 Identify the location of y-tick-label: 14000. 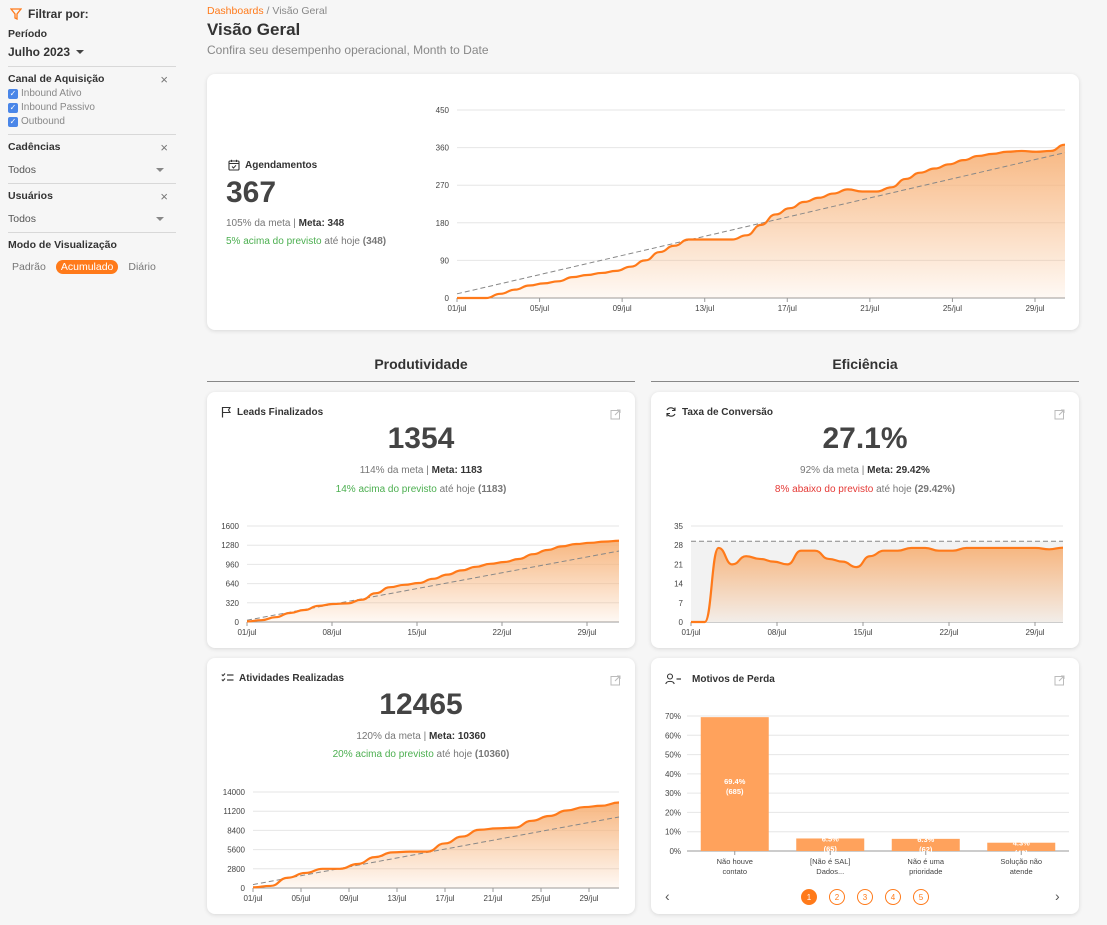
(234, 792).